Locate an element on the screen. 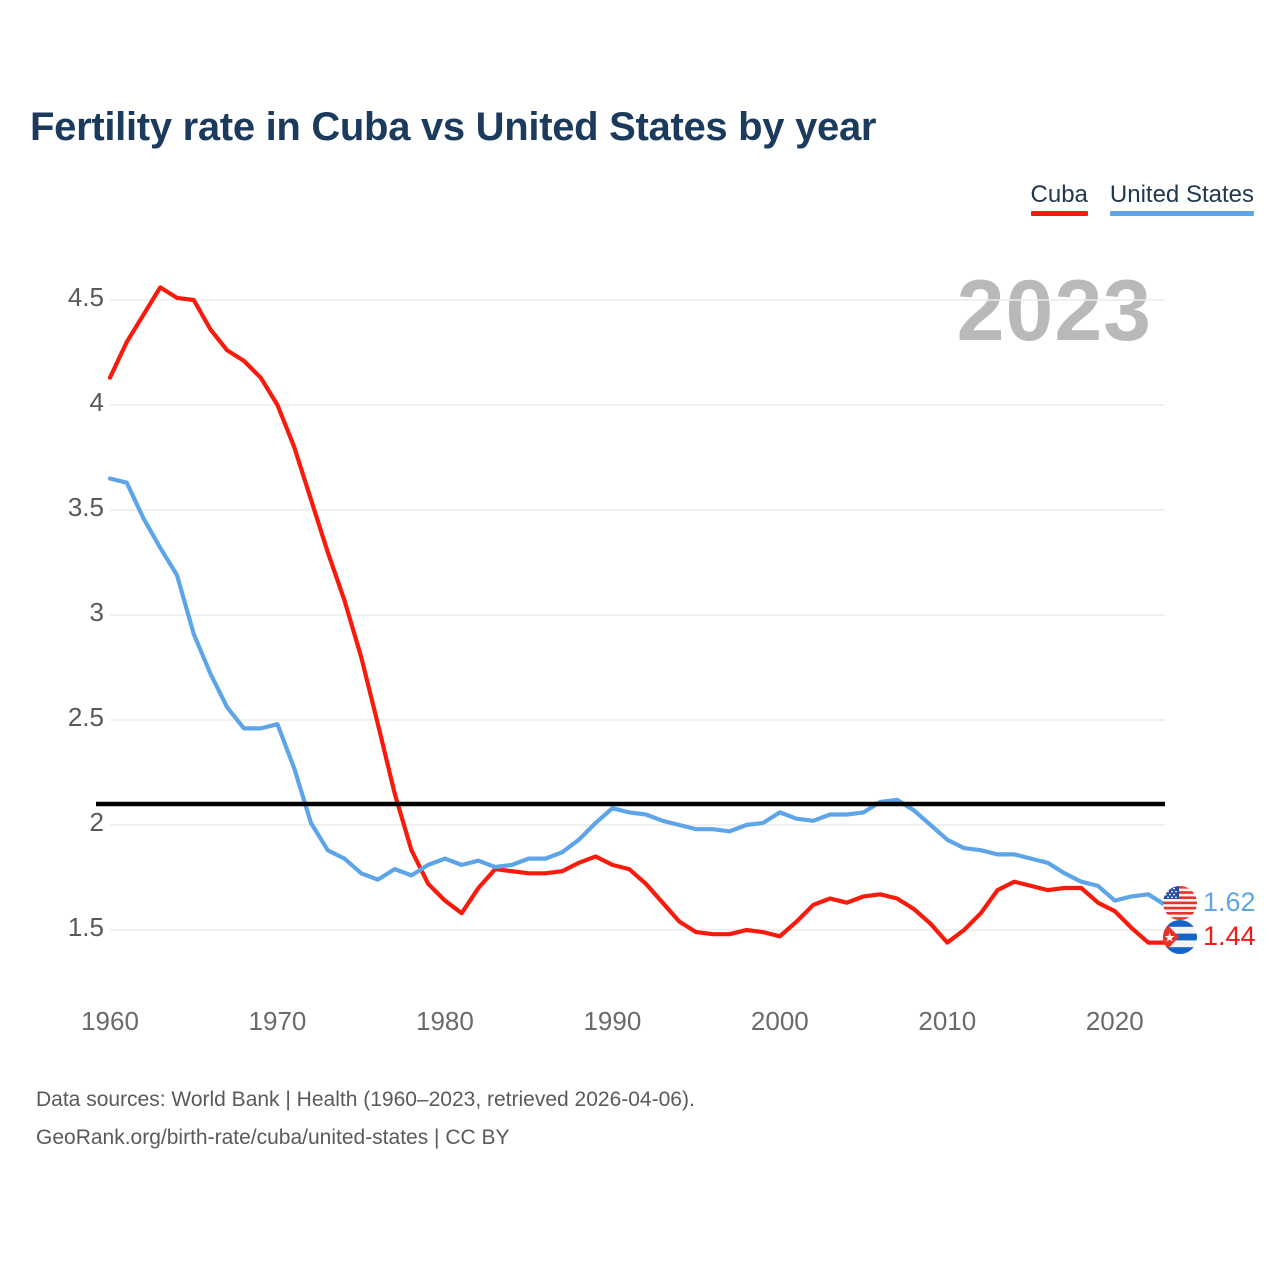 Image resolution: width=1280 pixels, height=1280 pixels. y-tick-label: 3.5 is located at coordinates (85, 507).